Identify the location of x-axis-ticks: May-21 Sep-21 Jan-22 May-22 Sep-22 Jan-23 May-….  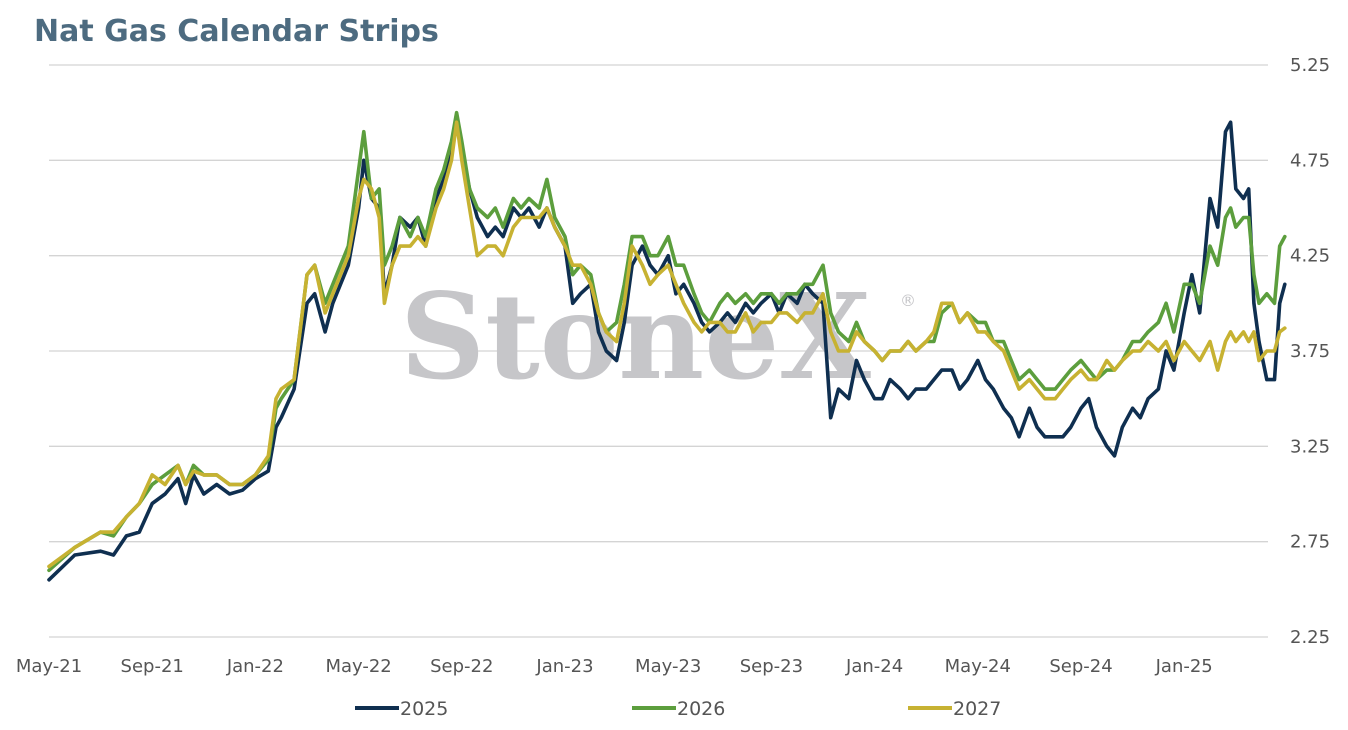
(614, 666).